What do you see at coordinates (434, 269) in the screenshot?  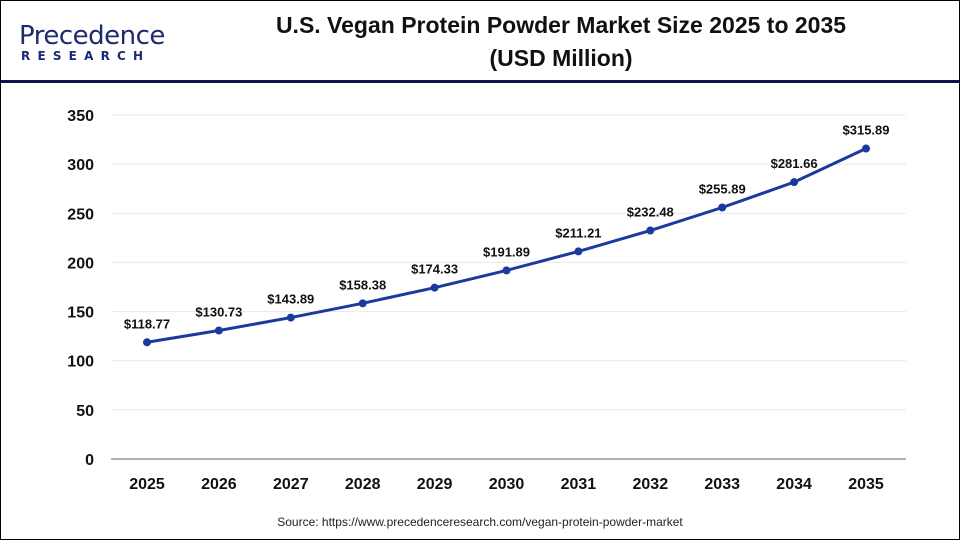 I see `data-label: $174.33` at bounding box center [434, 269].